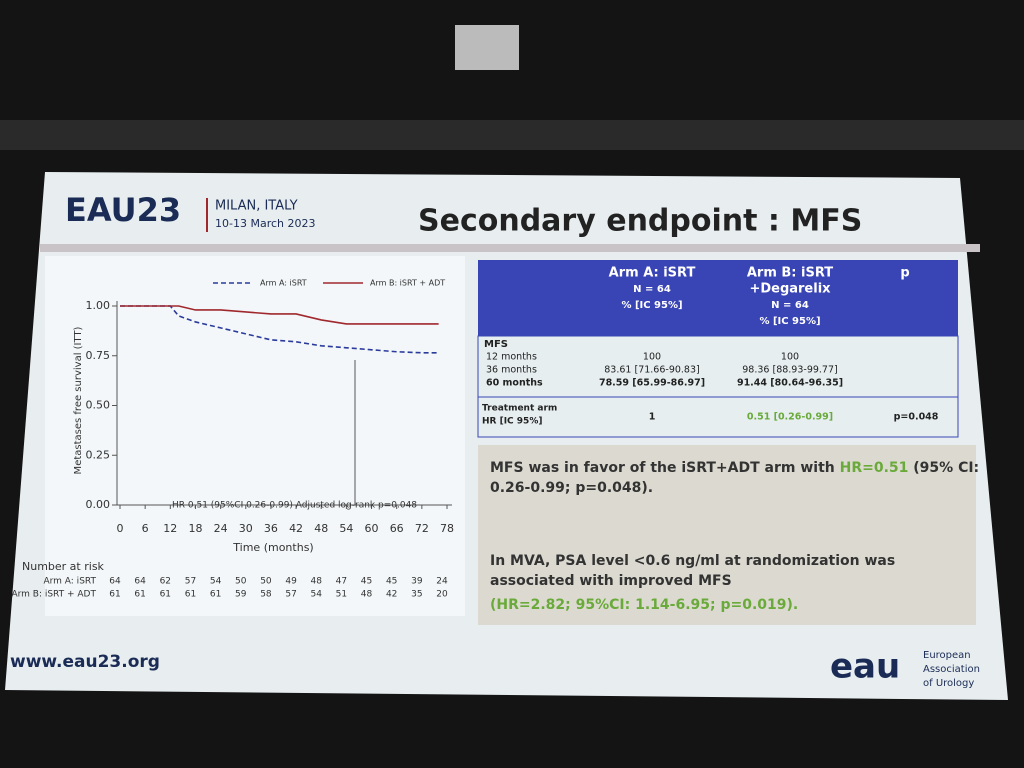 Image resolution: width=1024 pixels, height=768 pixels. Describe the element at coordinates (195, 528) in the screenshot. I see `x-tick-label: 18` at that location.